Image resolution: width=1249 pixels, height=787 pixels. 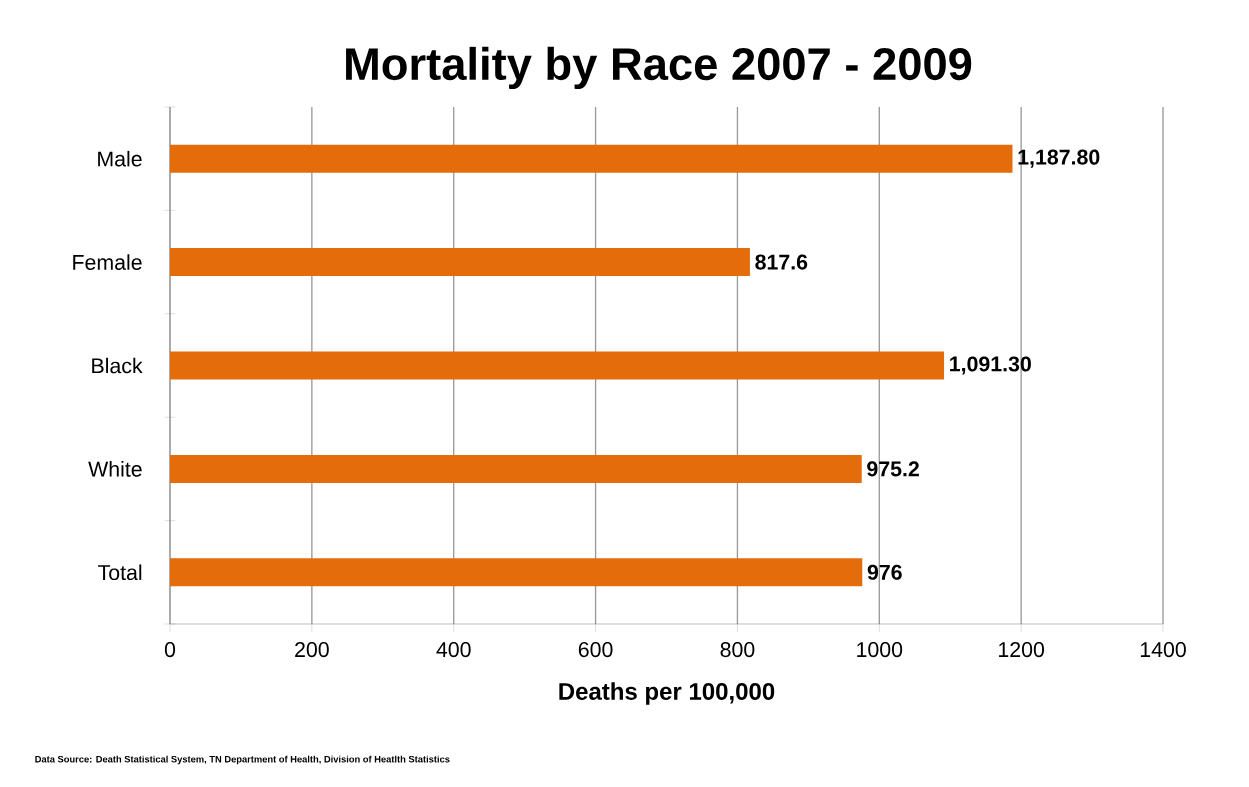 What do you see at coordinates (1163, 650) in the screenshot?
I see `x-tick-label: 1400` at bounding box center [1163, 650].